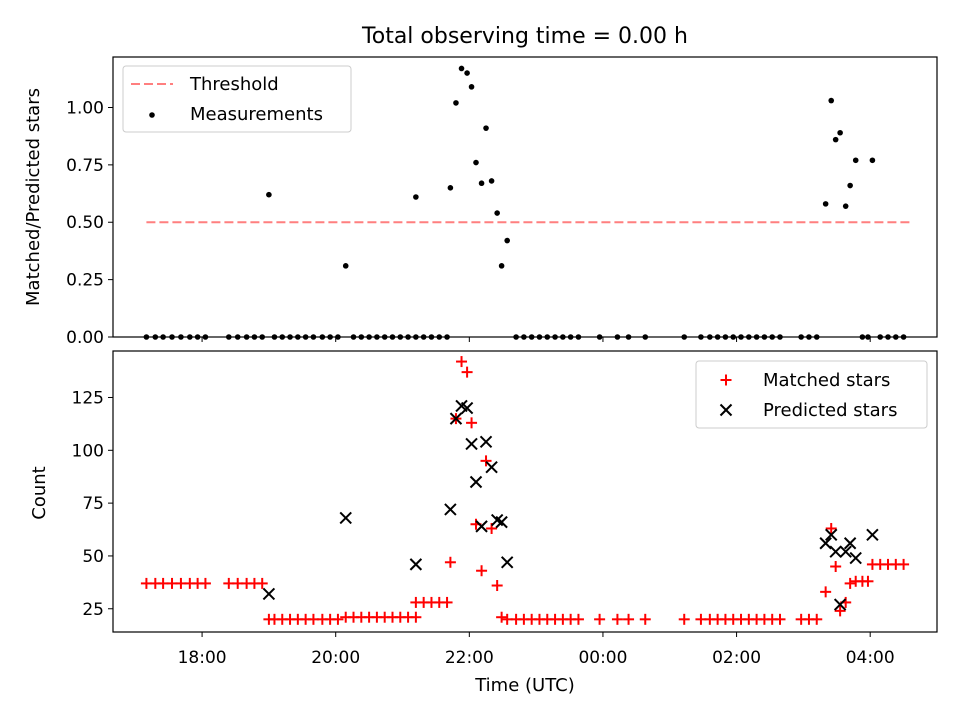 The height and width of the screenshot is (720, 960). I want to click on legend-predicted-swatch, so click(726, 410).